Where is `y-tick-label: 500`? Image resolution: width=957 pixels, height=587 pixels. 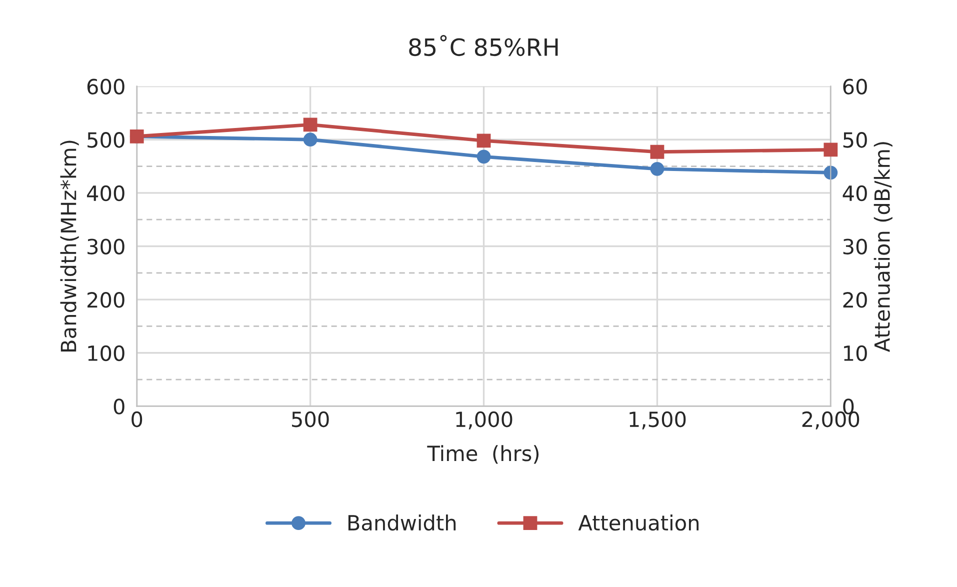
y-tick-label: 500 is located at coordinates (106, 140).